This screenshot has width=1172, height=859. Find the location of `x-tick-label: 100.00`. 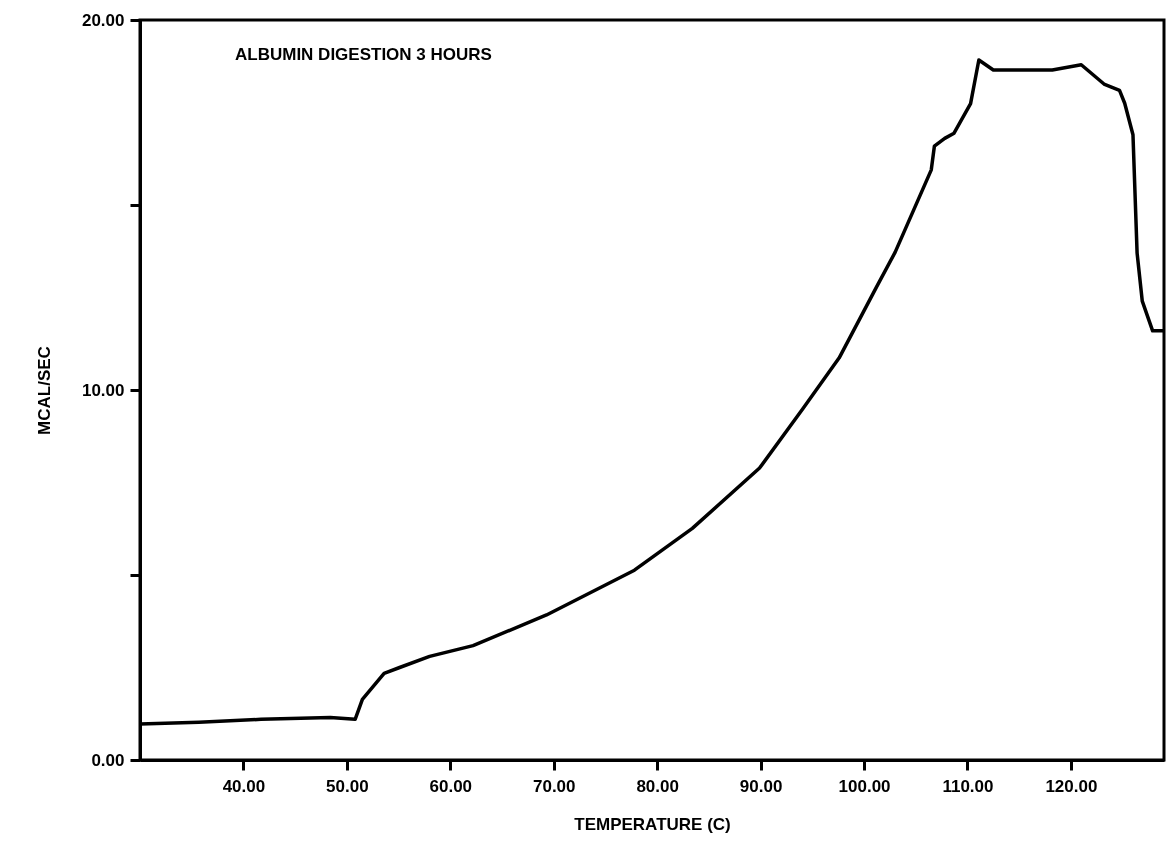

x-tick-label: 100.00 is located at coordinates (864, 786).